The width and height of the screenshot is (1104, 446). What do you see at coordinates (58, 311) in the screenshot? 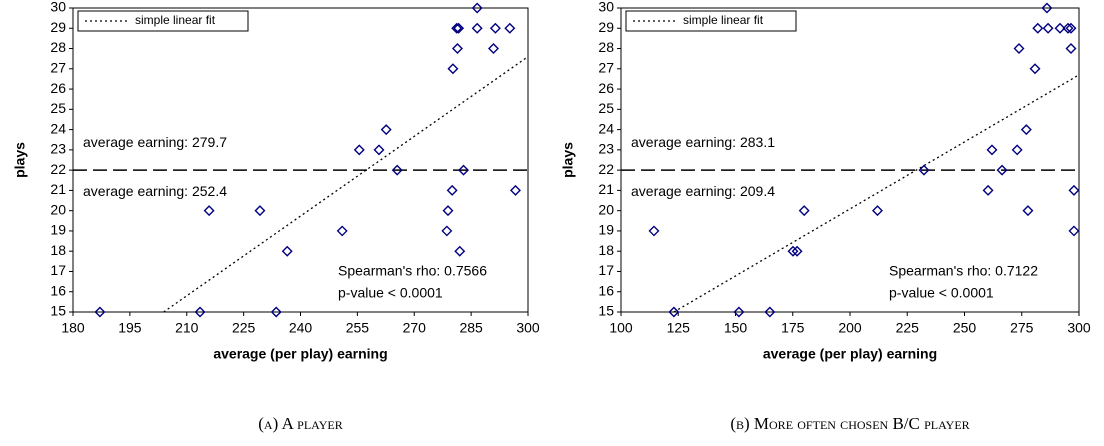
I see `y-tick-label: 15` at bounding box center [58, 311].